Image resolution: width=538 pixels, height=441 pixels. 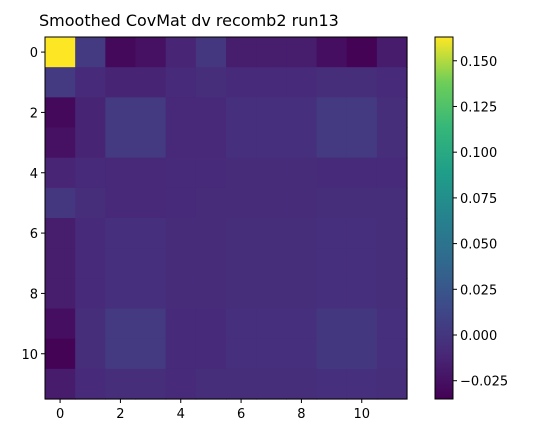 I want to click on x-tick-label: 4, so click(x=181, y=414).